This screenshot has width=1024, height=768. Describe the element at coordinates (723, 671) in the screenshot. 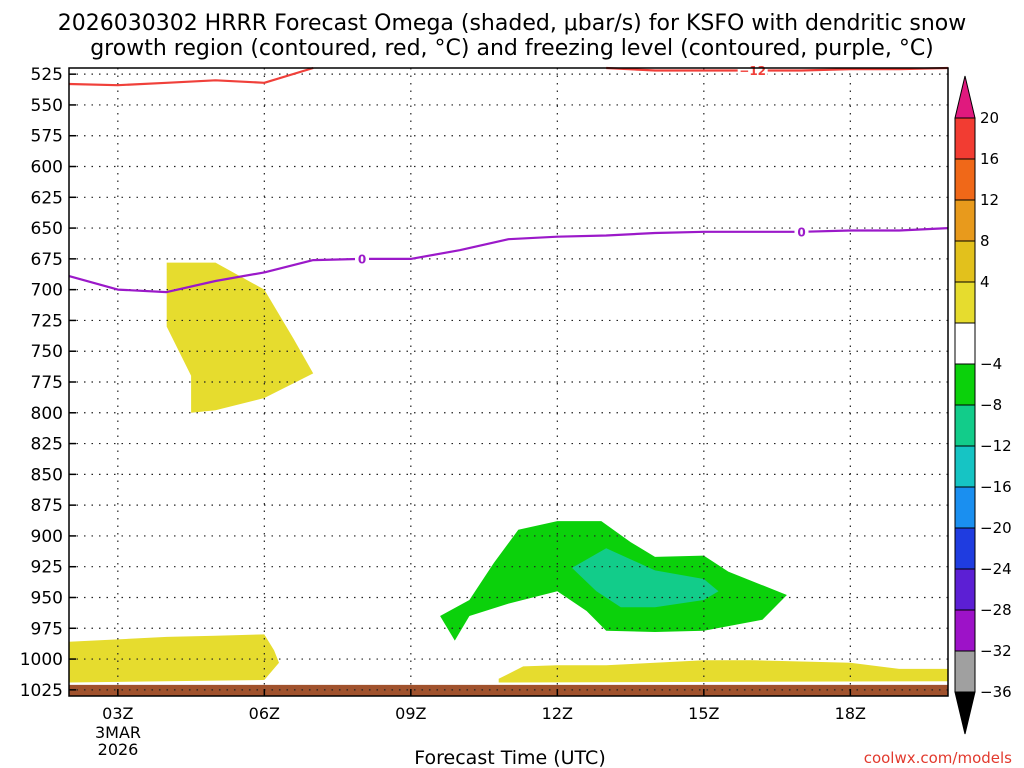

I see `shaded-region-omega-positive-lower-right` at that location.